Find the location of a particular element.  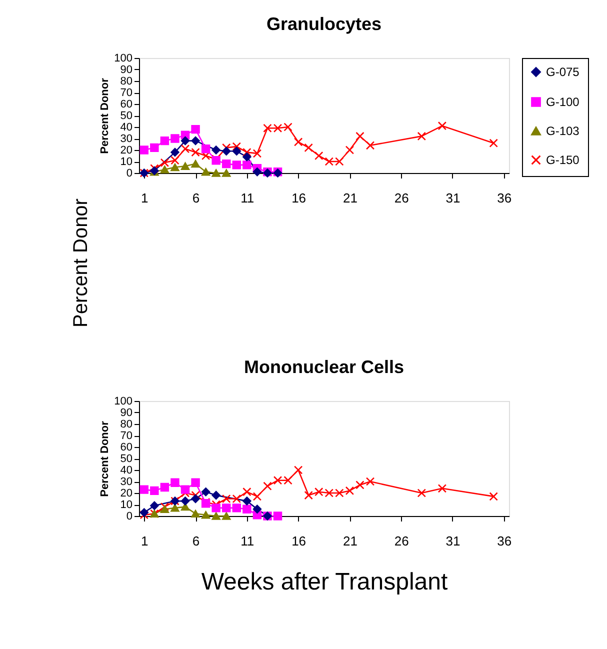

legend-label: G-150 is located at coordinates (563, 160).